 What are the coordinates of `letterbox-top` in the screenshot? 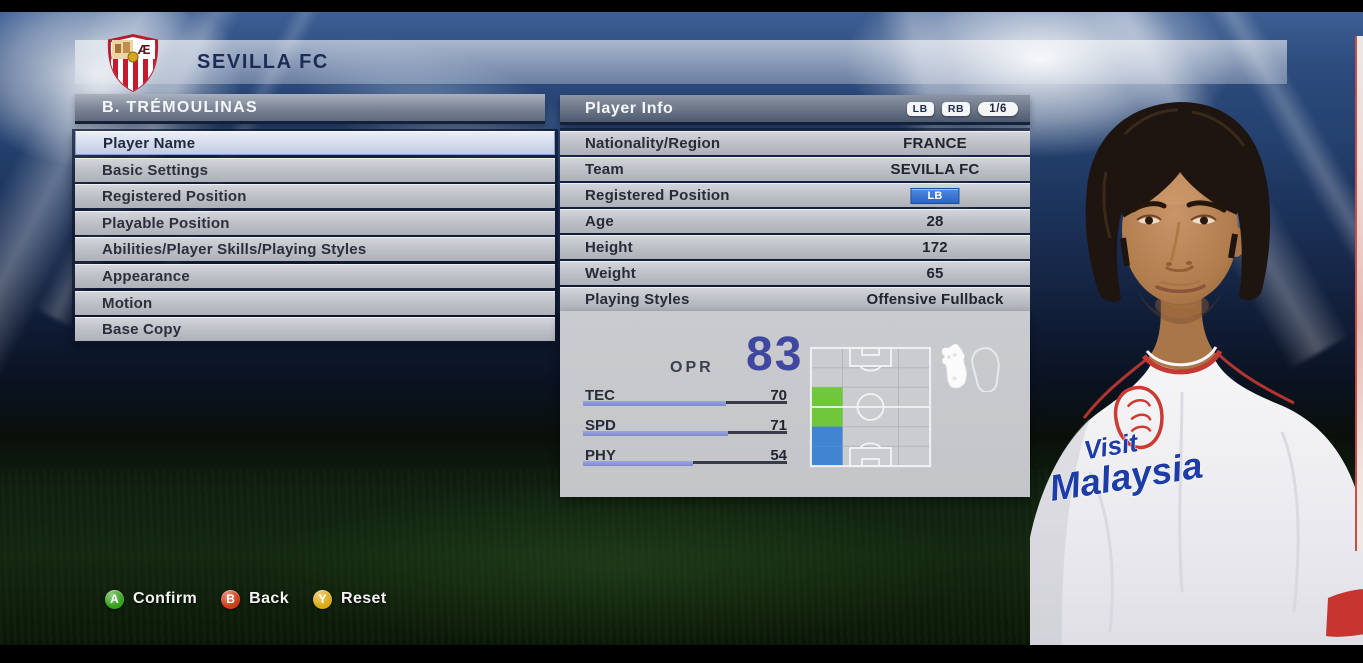 It's located at (681, 6).